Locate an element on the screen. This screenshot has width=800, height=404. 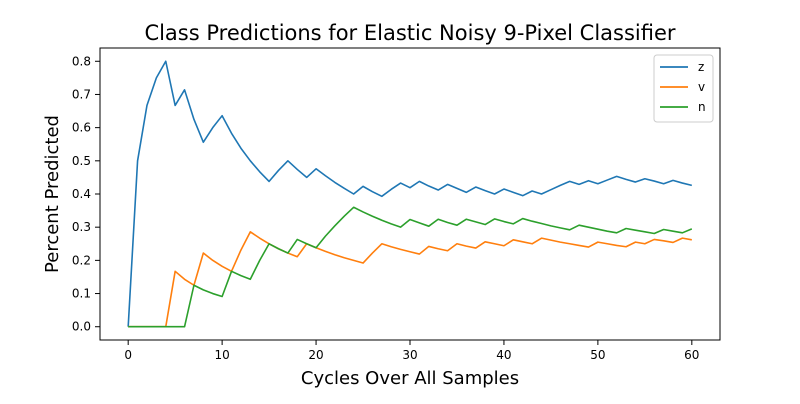
legend-box is located at coordinates (683, 88).